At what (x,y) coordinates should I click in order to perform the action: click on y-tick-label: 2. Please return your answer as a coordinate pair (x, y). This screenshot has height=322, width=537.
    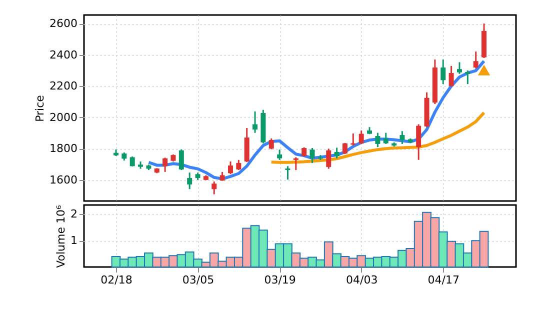
    Looking at the image, I should click on (74, 214).